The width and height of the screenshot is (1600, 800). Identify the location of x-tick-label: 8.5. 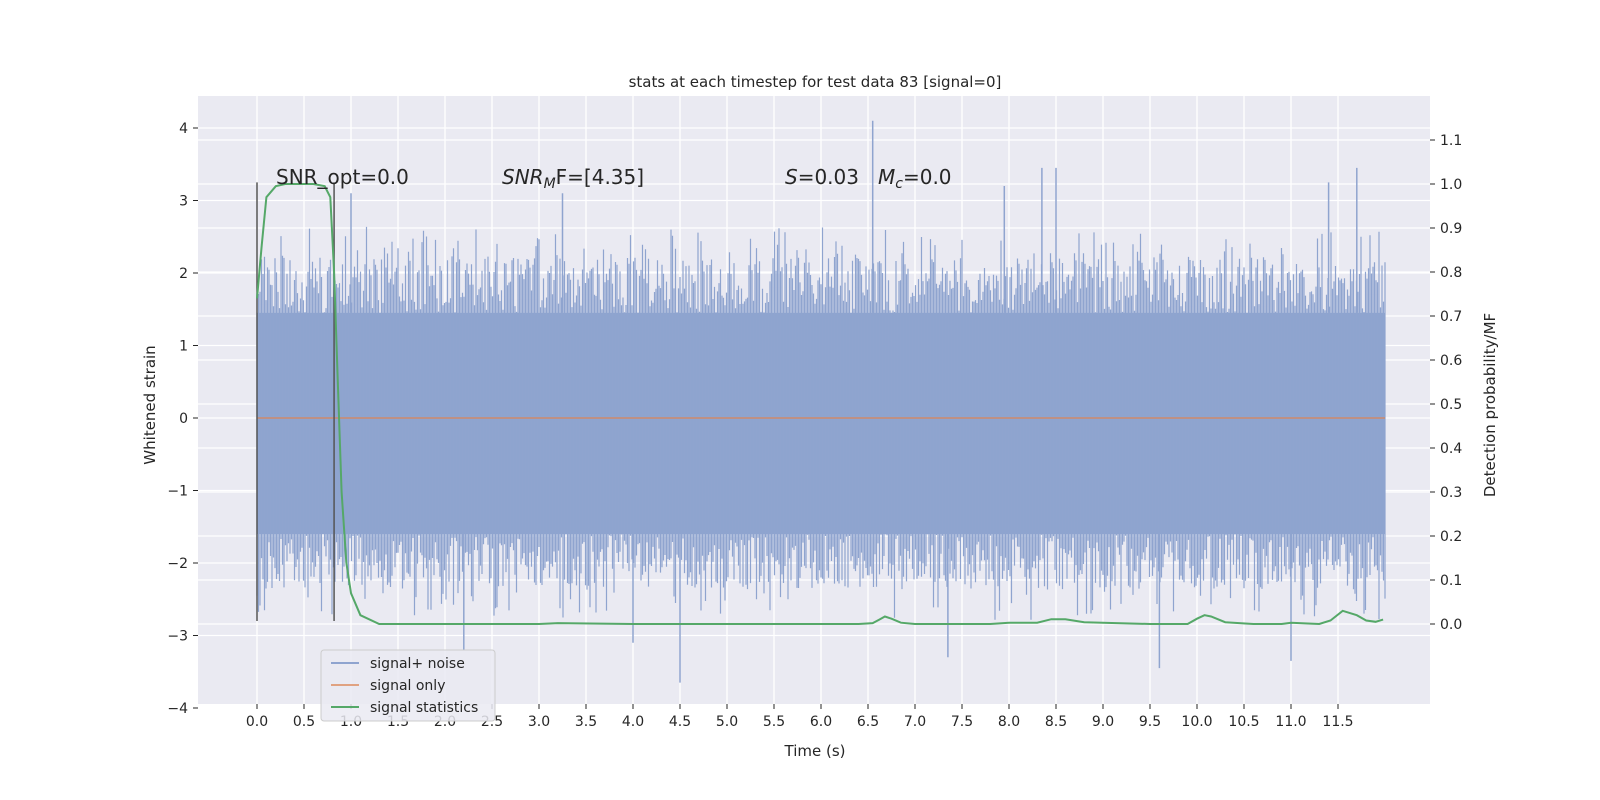
(1056, 722).